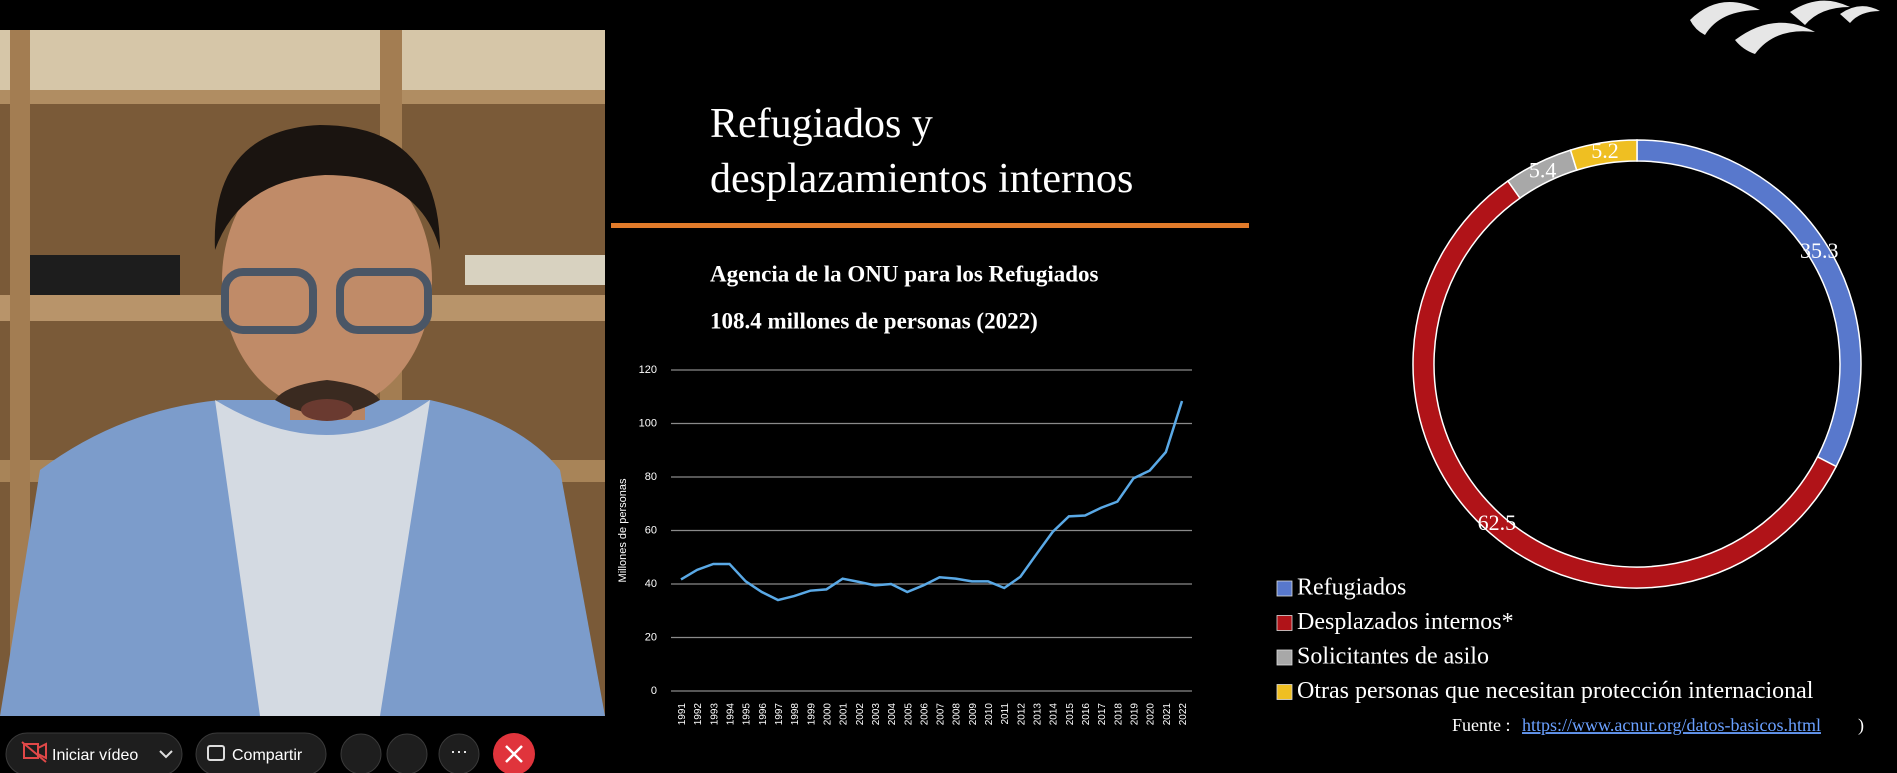 This screenshot has height=773, width=1897. I want to click on source-label: Fuente :, so click(1481, 725).